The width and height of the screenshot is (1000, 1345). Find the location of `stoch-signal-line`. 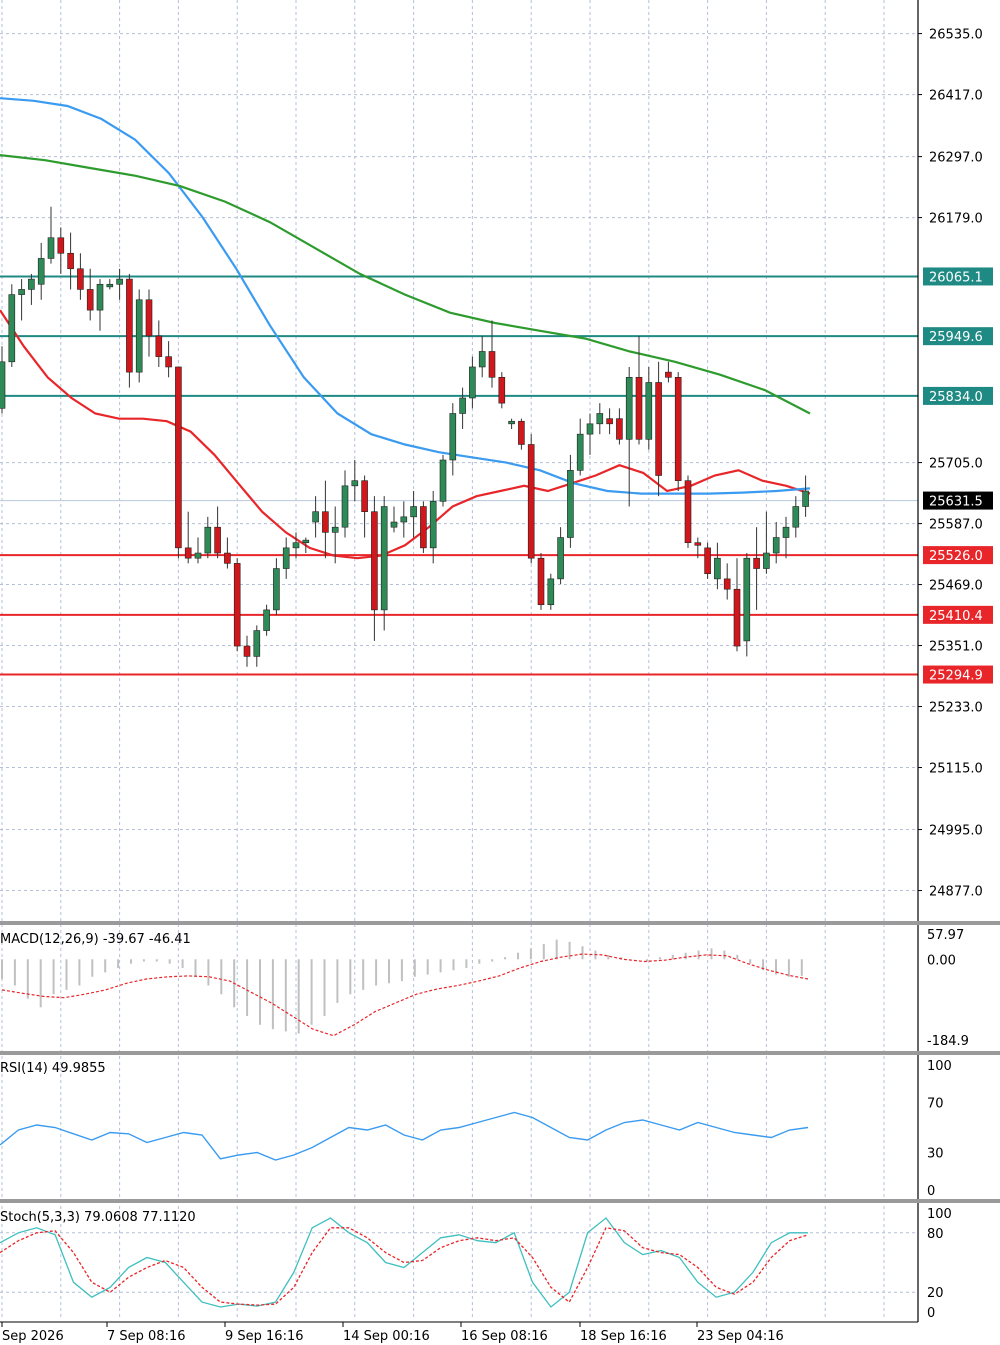

stoch-signal-line is located at coordinates (404, 1266).